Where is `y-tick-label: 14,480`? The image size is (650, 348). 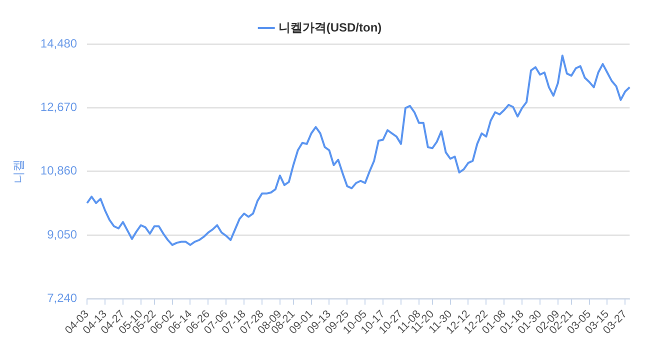 y-tick-label: 14,480 is located at coordinates (59, 43).